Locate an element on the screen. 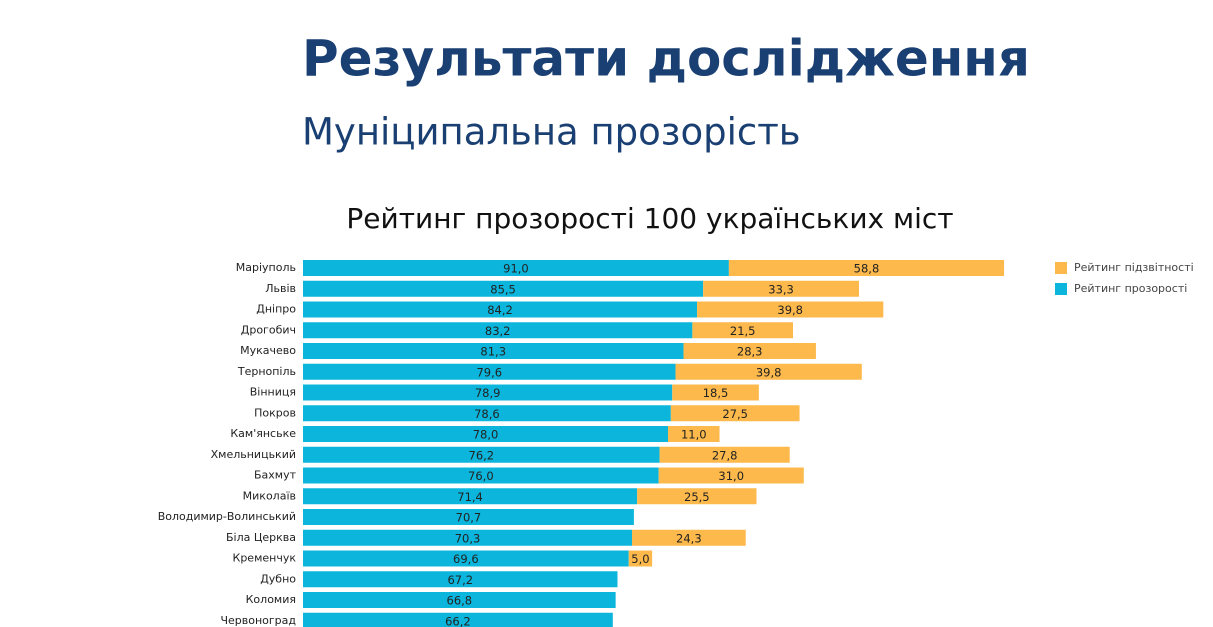 The height and width of the screenshot is (627, 1213). category-label: Червоноград is located at coordinates (258, 620).